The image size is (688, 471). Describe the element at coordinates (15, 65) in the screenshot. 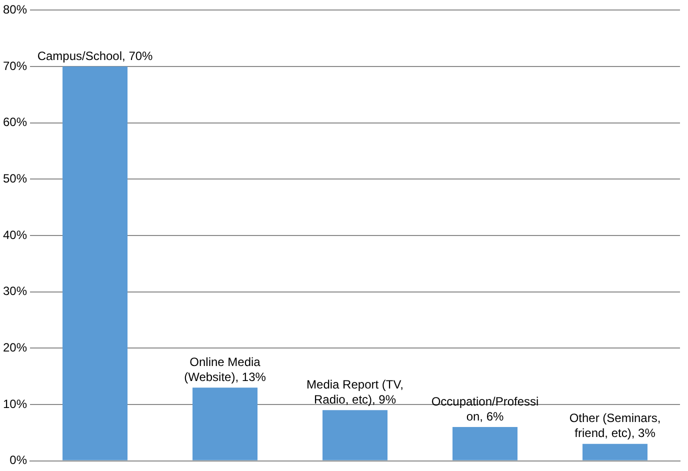

I see `y-tick-label: 70%` at that location.